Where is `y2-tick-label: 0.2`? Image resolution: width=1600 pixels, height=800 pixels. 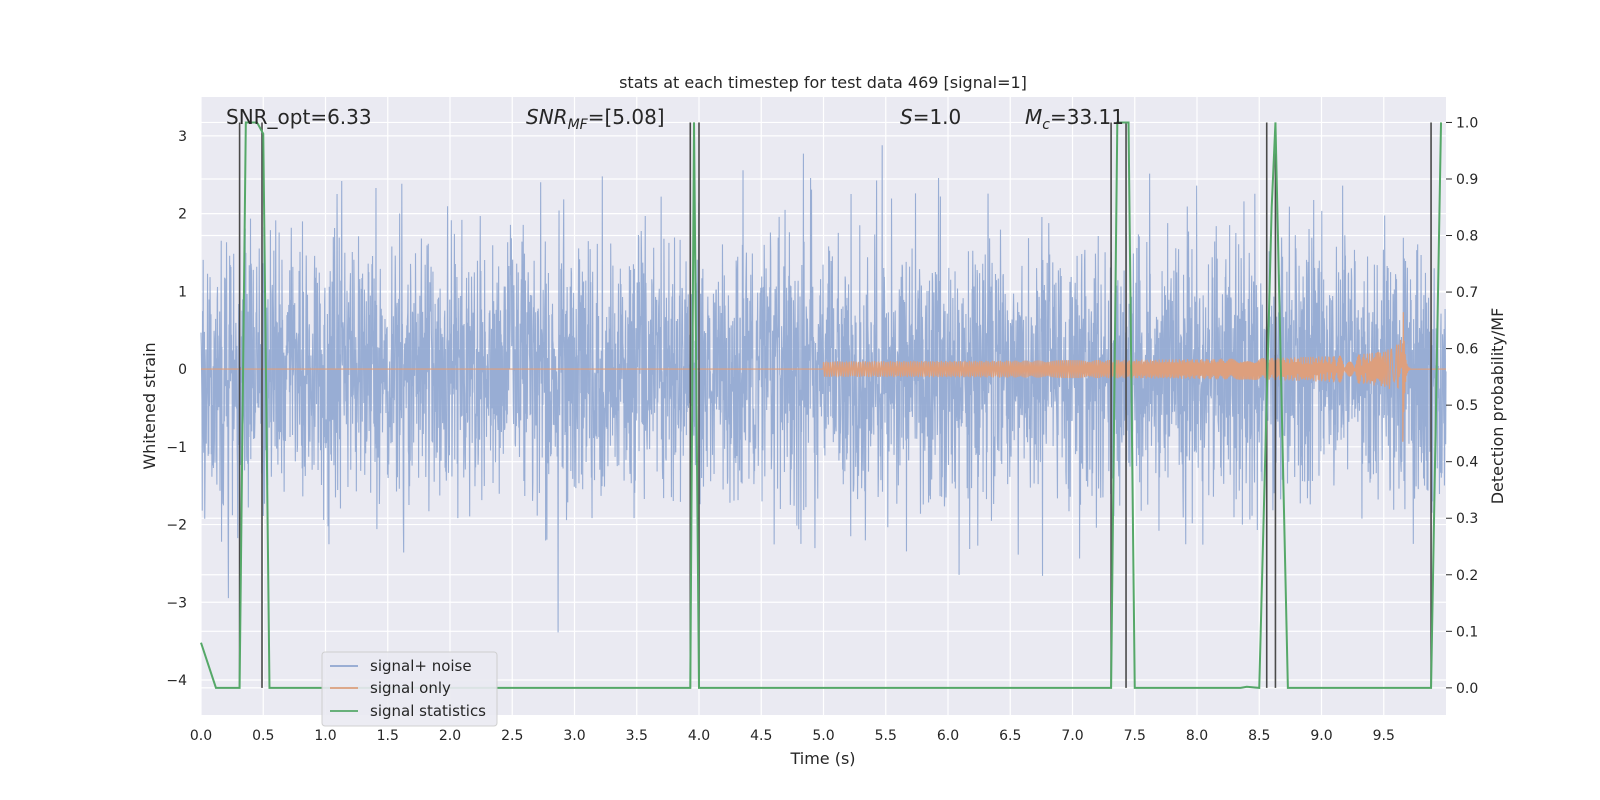 y2-tick-label: 0.2 is located at coordinates (1467, 576).